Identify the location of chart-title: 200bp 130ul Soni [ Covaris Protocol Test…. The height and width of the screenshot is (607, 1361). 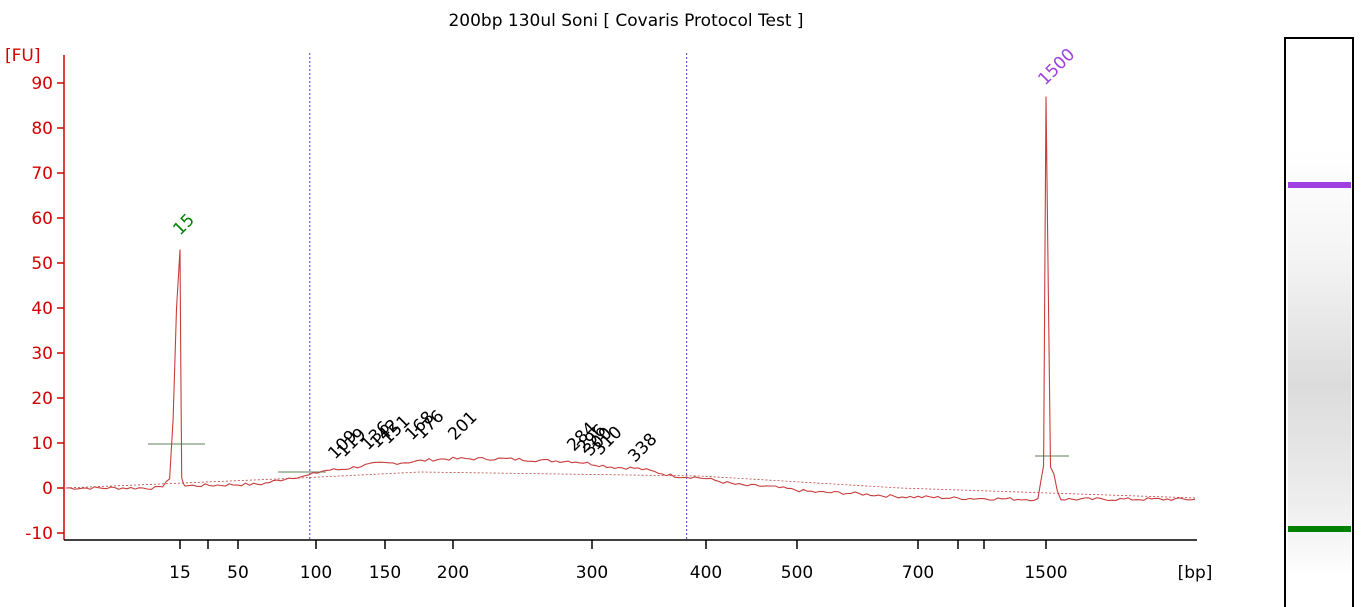
(625, 21).